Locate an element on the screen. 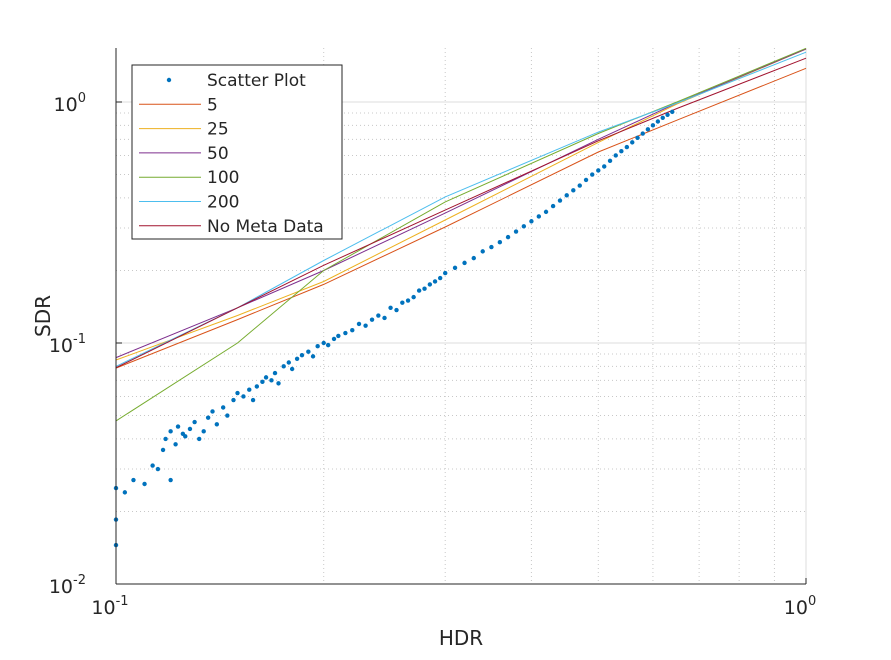 This screenshot has height=660, width=891. x-tick-label: 10⁰ is located at coordinates (800, 606).